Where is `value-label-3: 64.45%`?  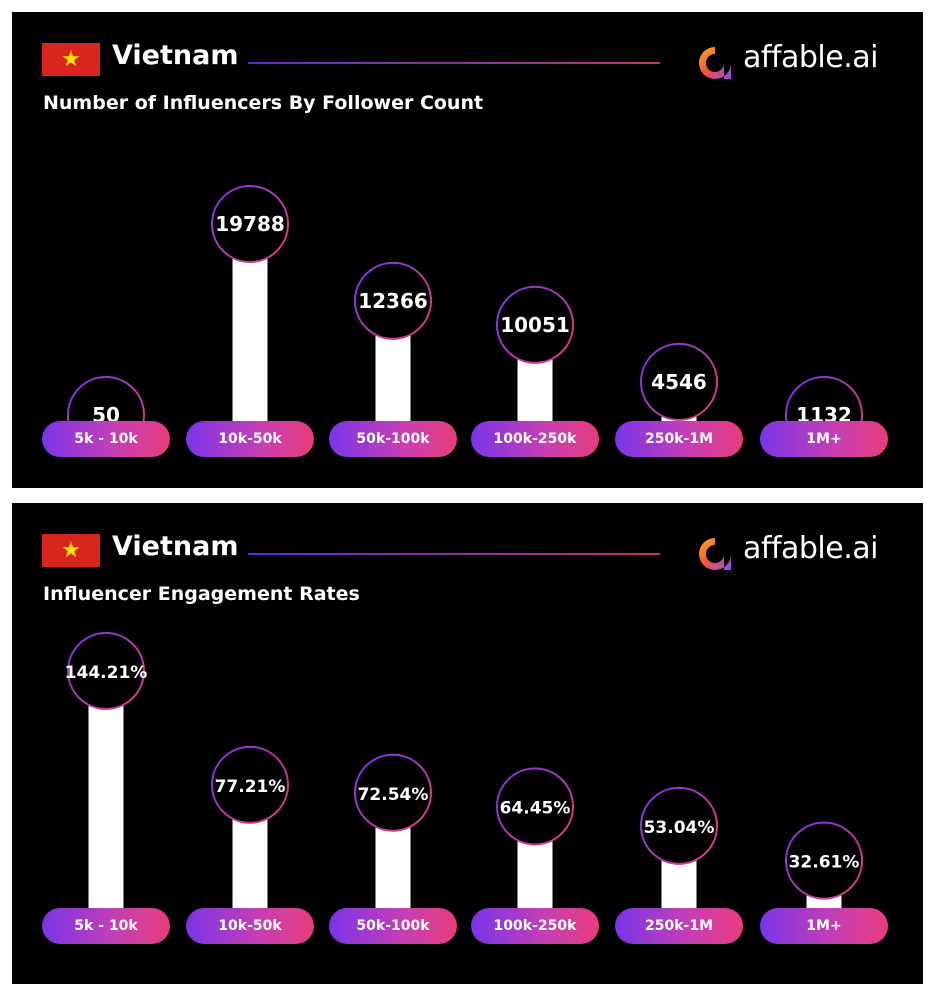
value-label-3: 64.45% is located at coordinates (535, 809).